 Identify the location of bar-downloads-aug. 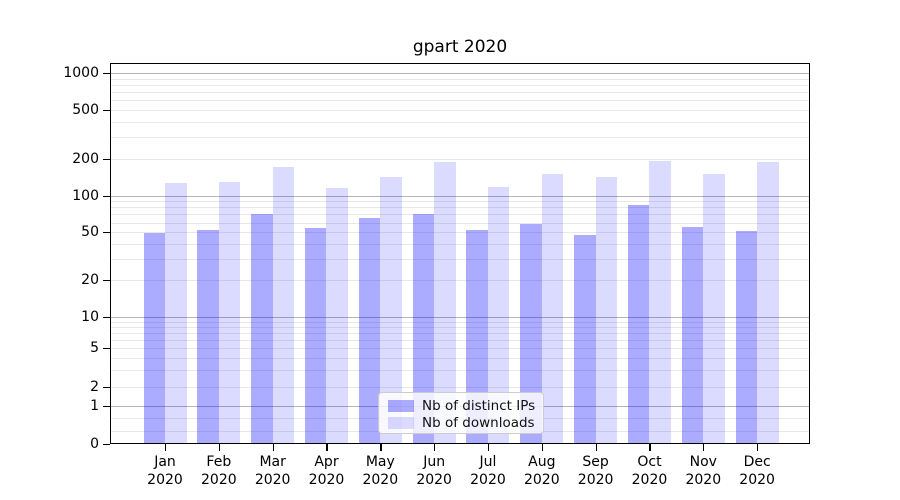
(552, 309).